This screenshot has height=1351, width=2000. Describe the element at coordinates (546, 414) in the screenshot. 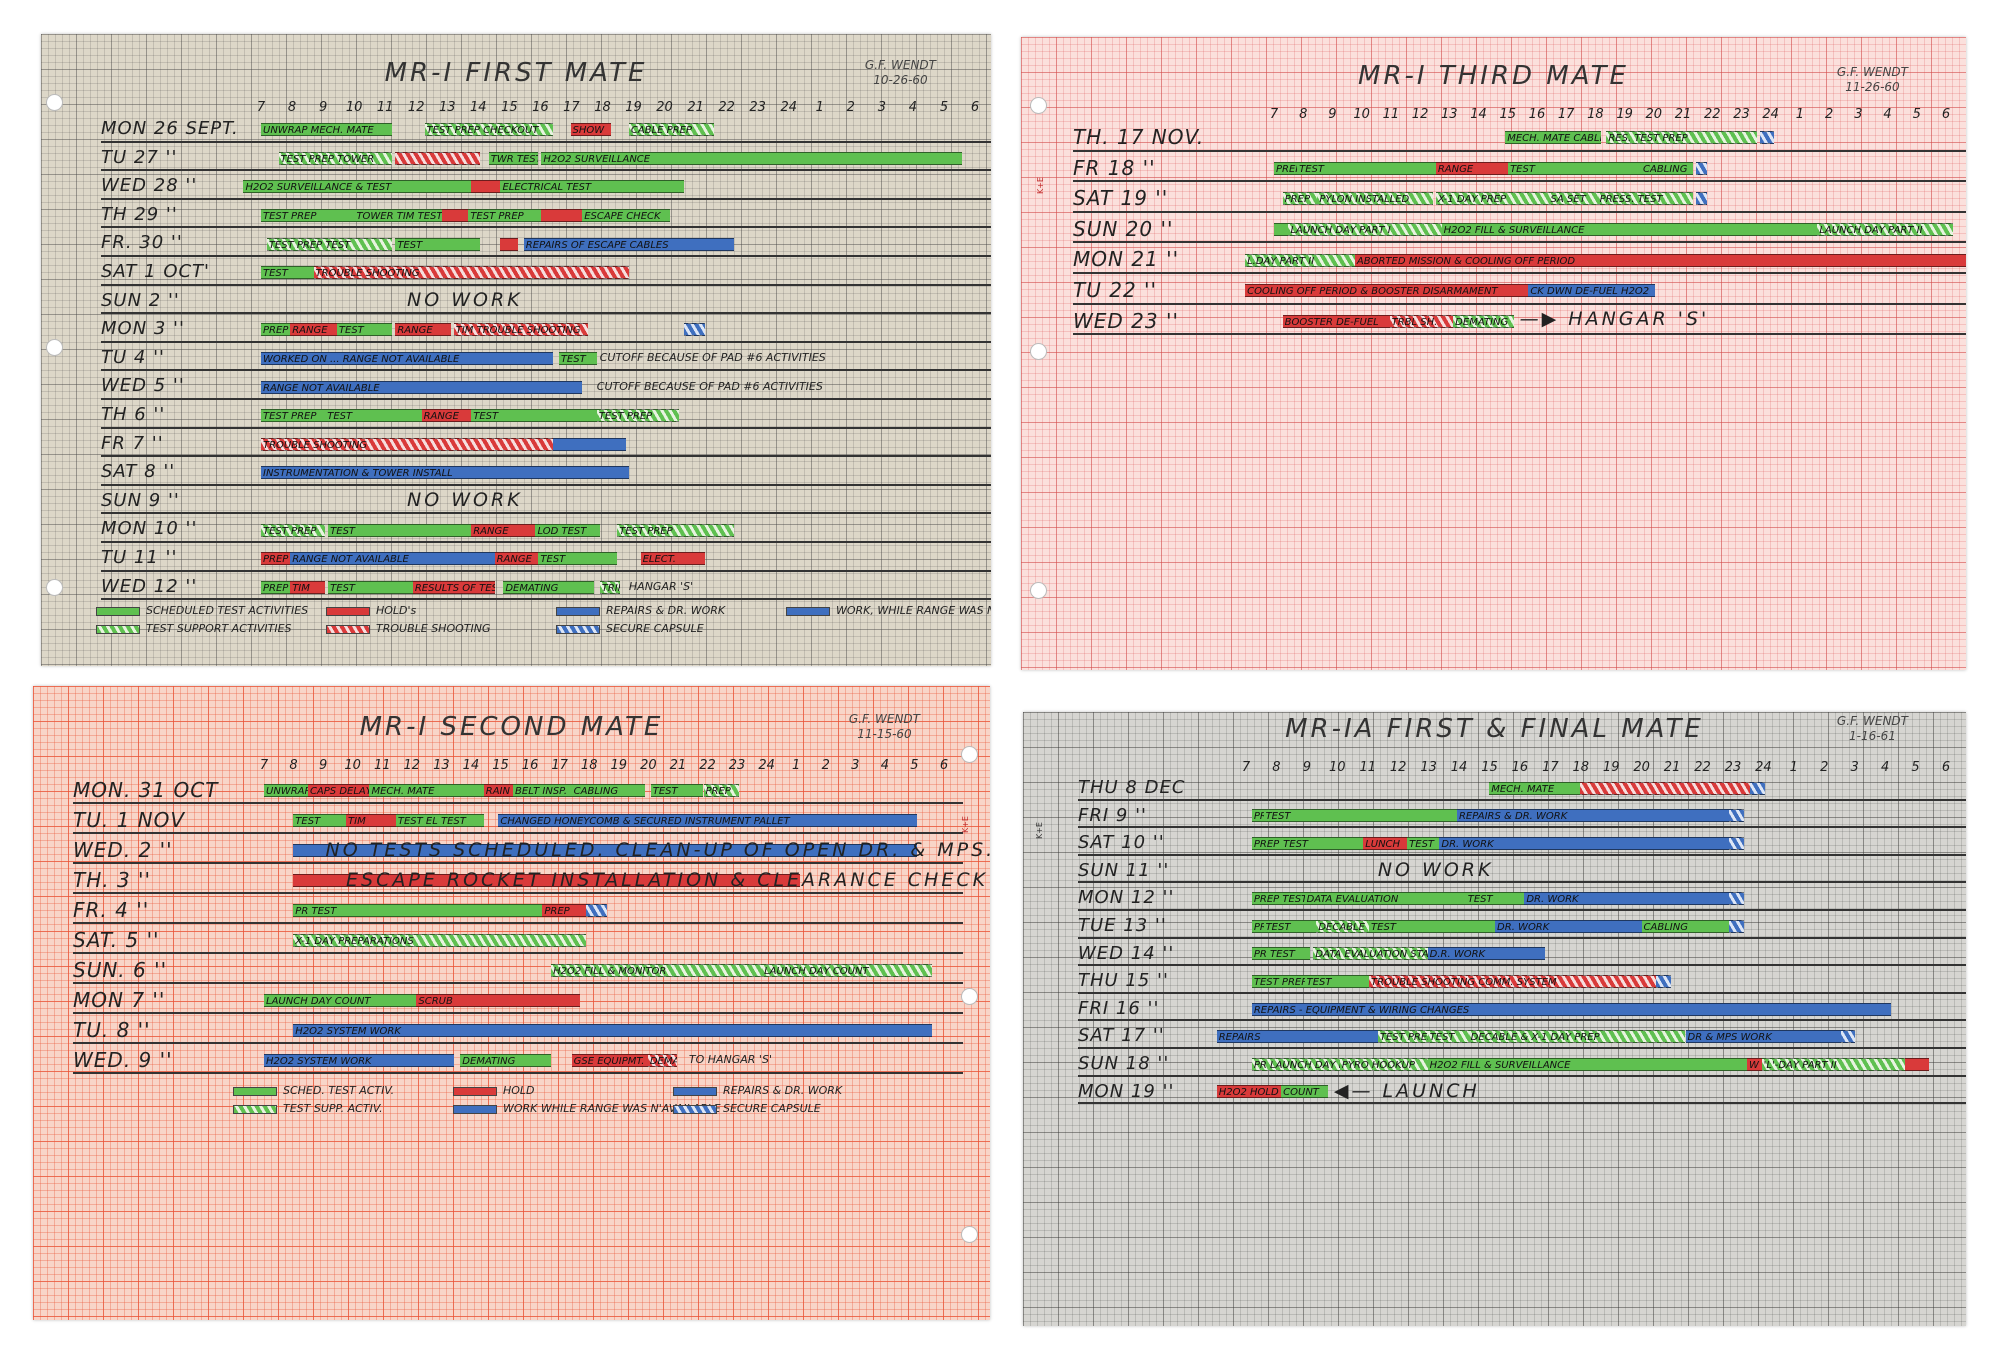

I see `schedule-row: TH 6 '' TEST PREP TEST RANGE TEST TEST PREP` at that location.